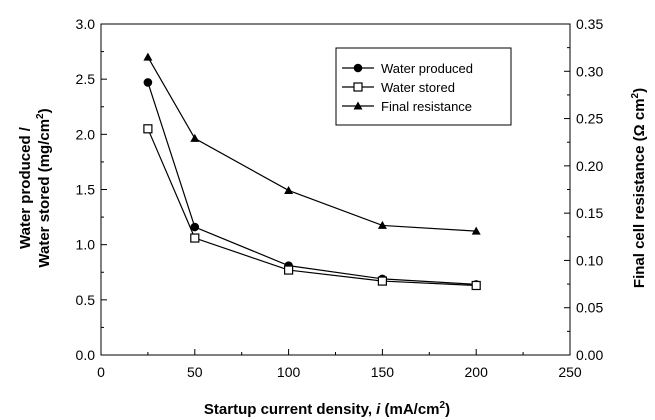 The height and width of the screenshot is (420, 655). Describe the element at coordinates (86, 190) in the screenshot. I see `y-left-tick-label: 1.5` at that location.